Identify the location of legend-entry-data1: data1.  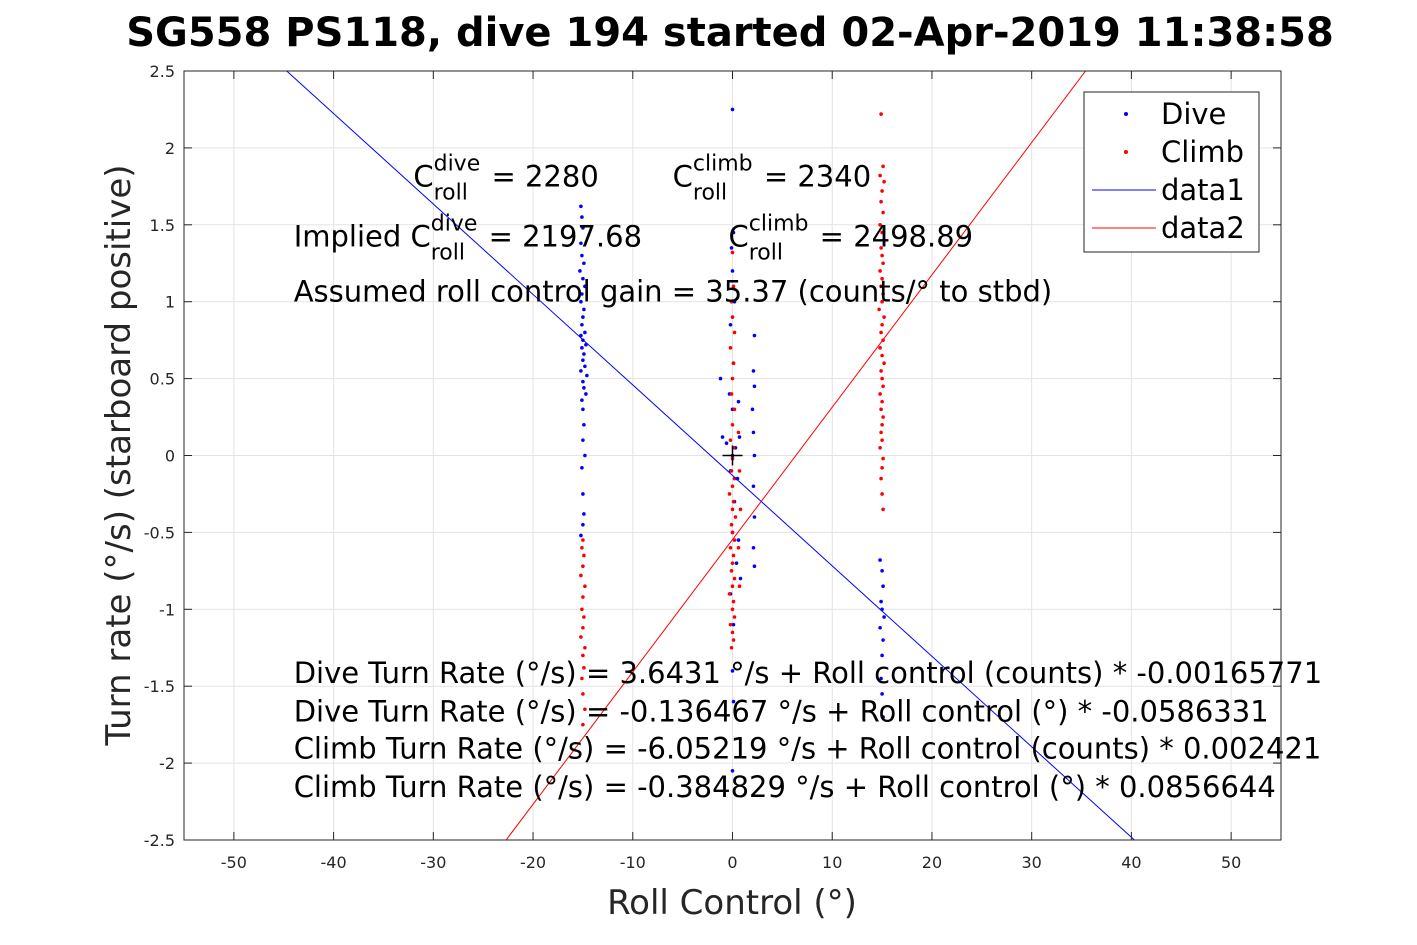
(1168, 190).